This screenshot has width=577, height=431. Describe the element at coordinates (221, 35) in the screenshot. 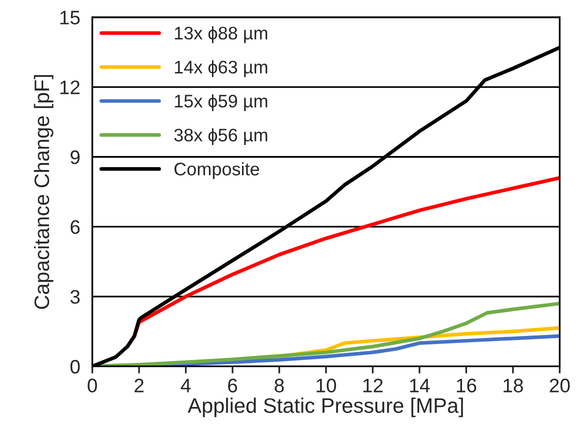

I see `legend-label: 13x ϕ88 µm` at that location.